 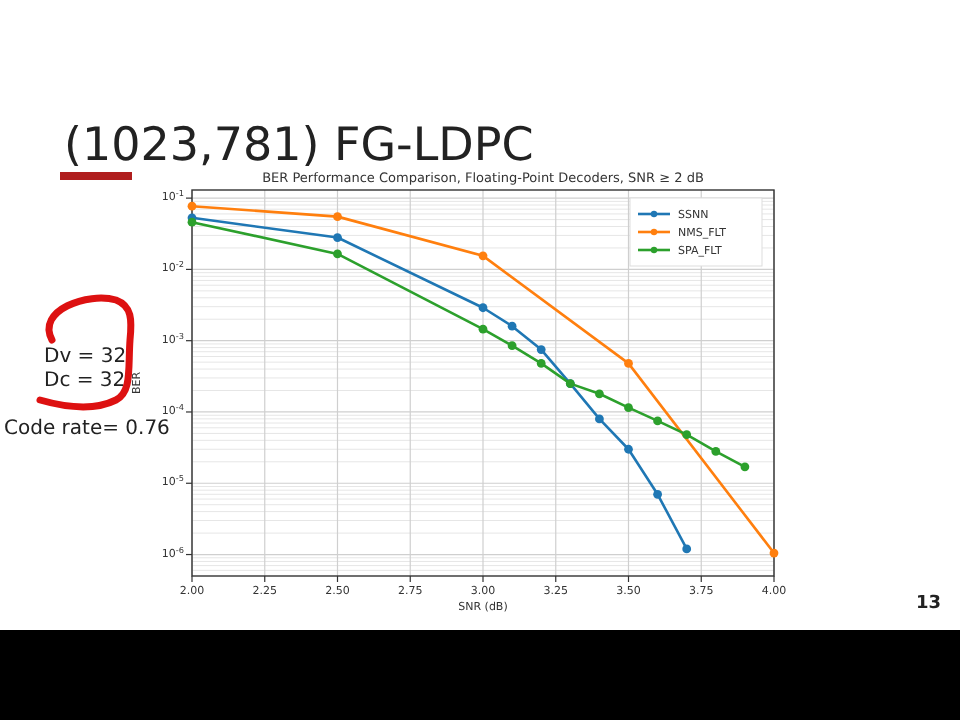 What do you see at coordinates (85, 357) in the screenshot?
I see `text: Dv = 32` at bounding box center [85, 357].